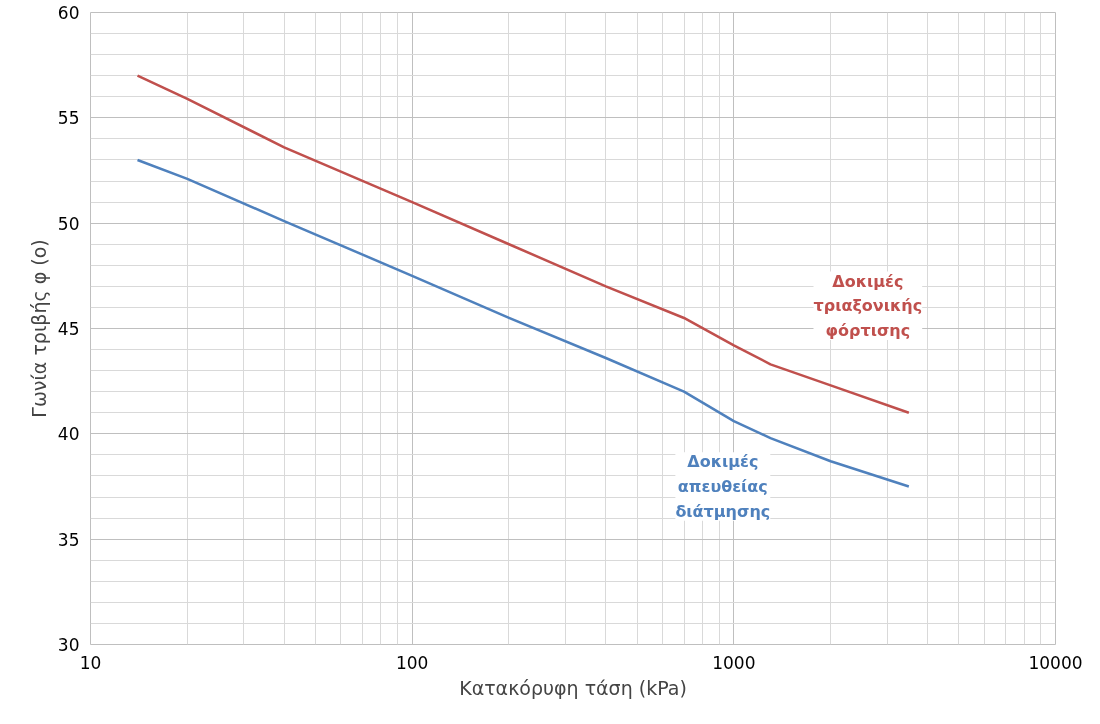  What do you see at coordinates (90, 662) in the screenshot?
I see `x-tick-label: 10` at bounding box center [90, 662].